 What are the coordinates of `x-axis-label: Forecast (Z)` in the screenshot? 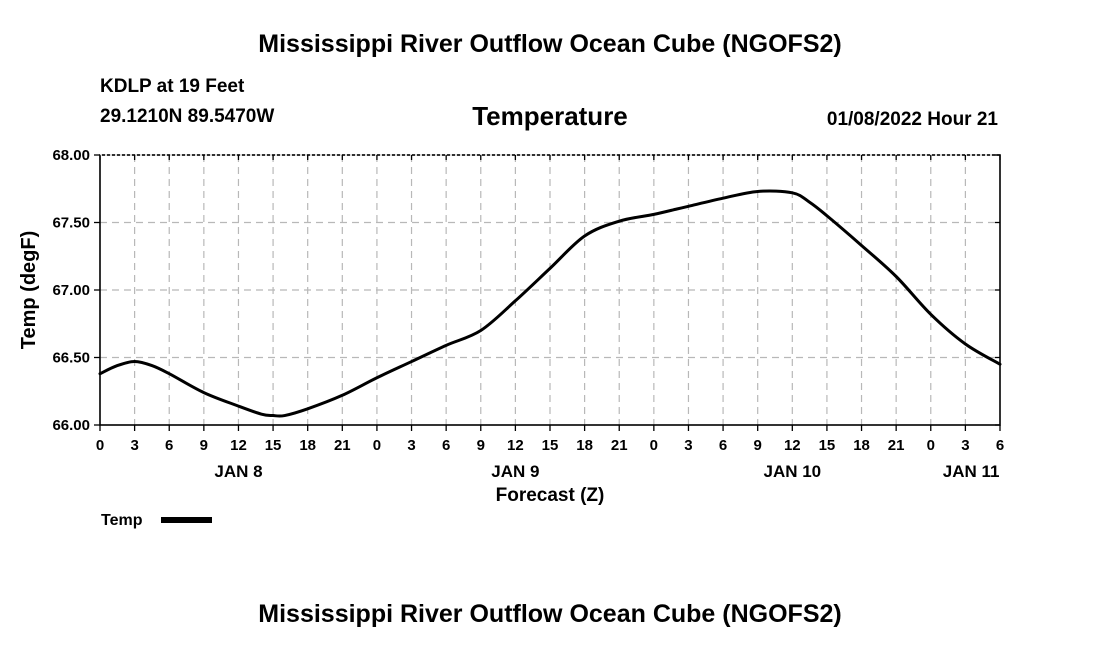 It's located at (550, 495).